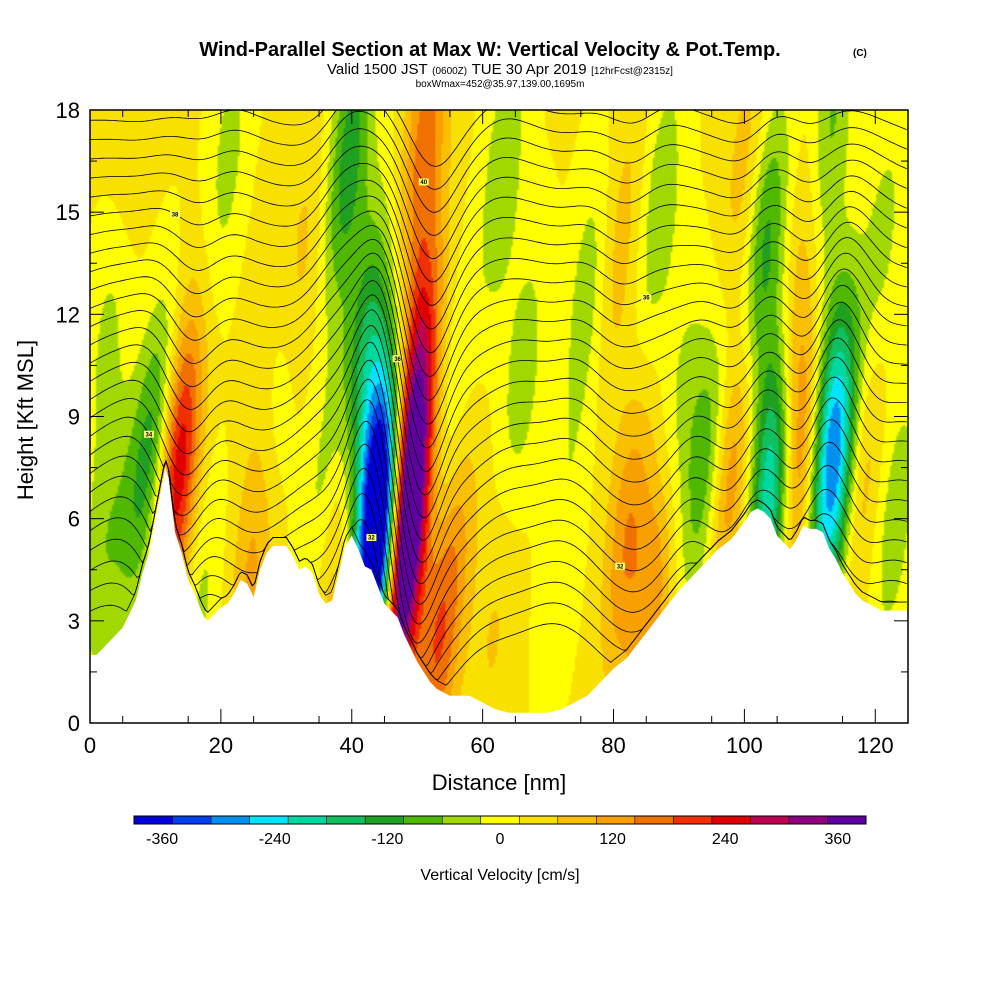 This screenshot has width=1000, height=1000. What do you see at coordinates (387, 839) in the screenshot?
I see `colorbar-tick-label: -120` at bounding box center [387, 839].